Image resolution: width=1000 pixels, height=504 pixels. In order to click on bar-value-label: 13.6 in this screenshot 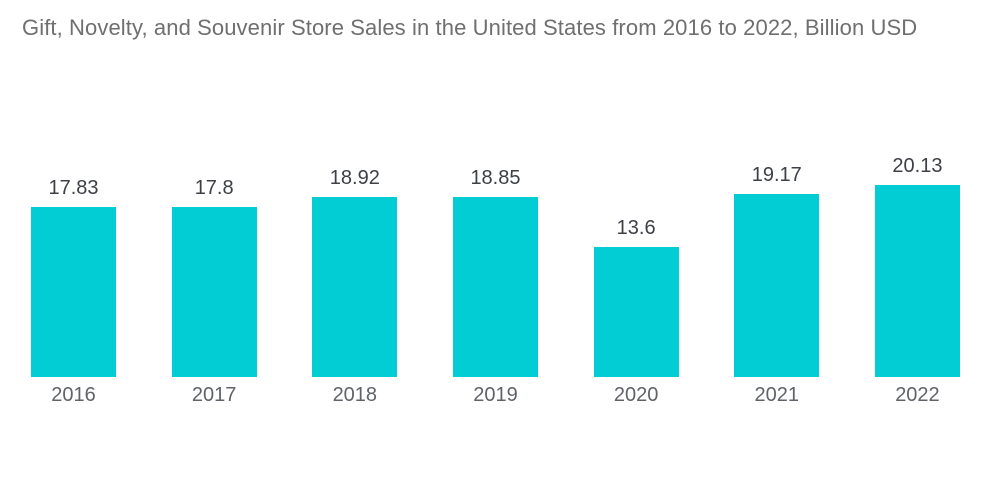, I will do `click(636, 228)`.